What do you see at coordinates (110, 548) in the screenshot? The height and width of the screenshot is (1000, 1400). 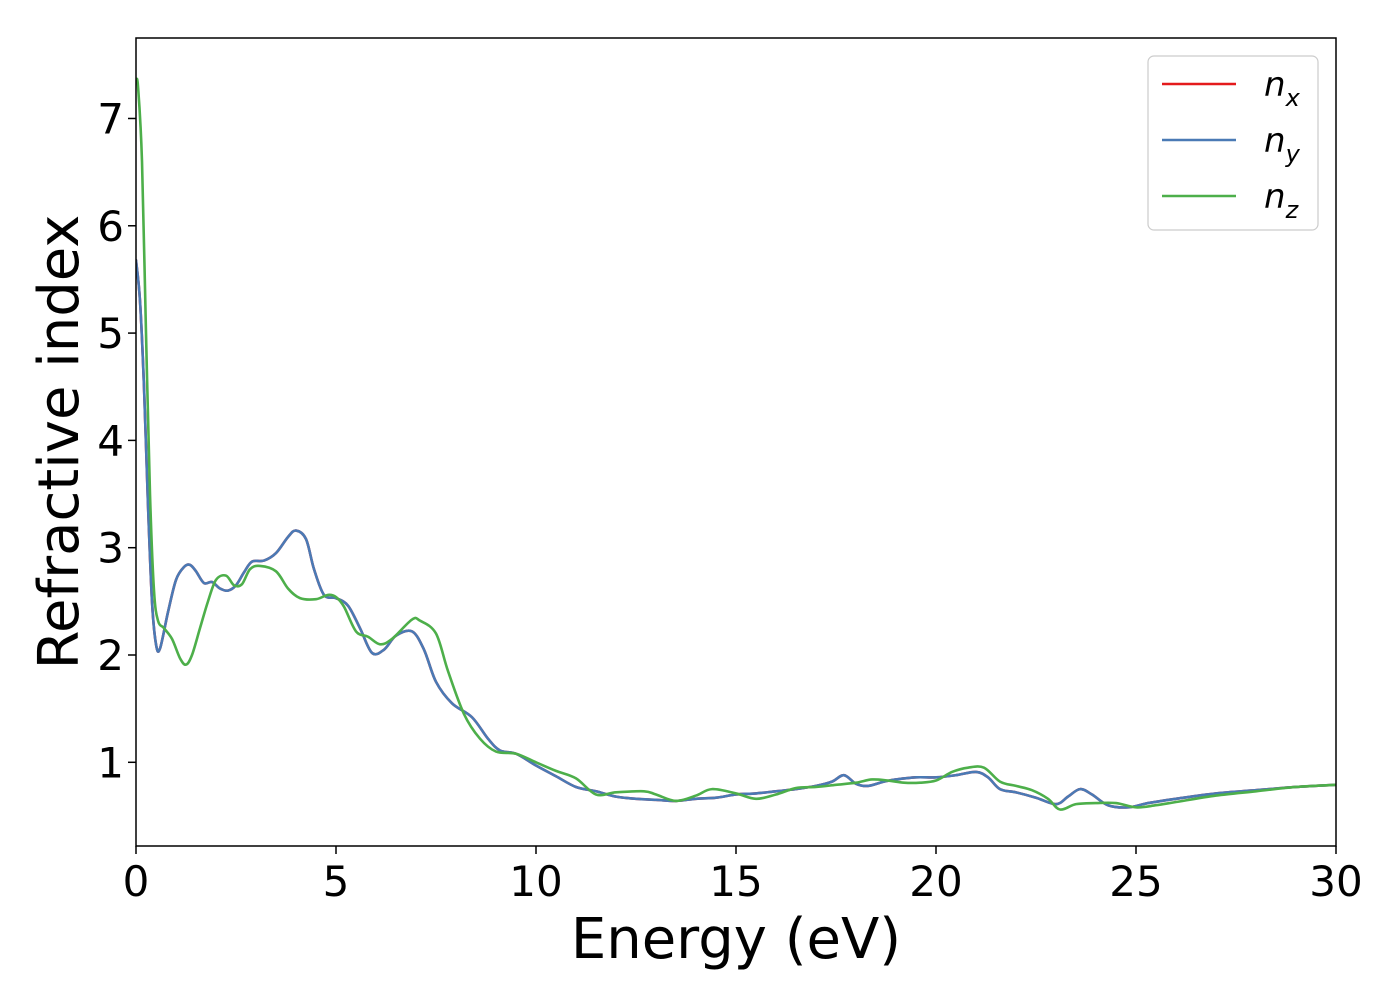 I see `y-tick-label: 3` at bounding box center [110, 548].